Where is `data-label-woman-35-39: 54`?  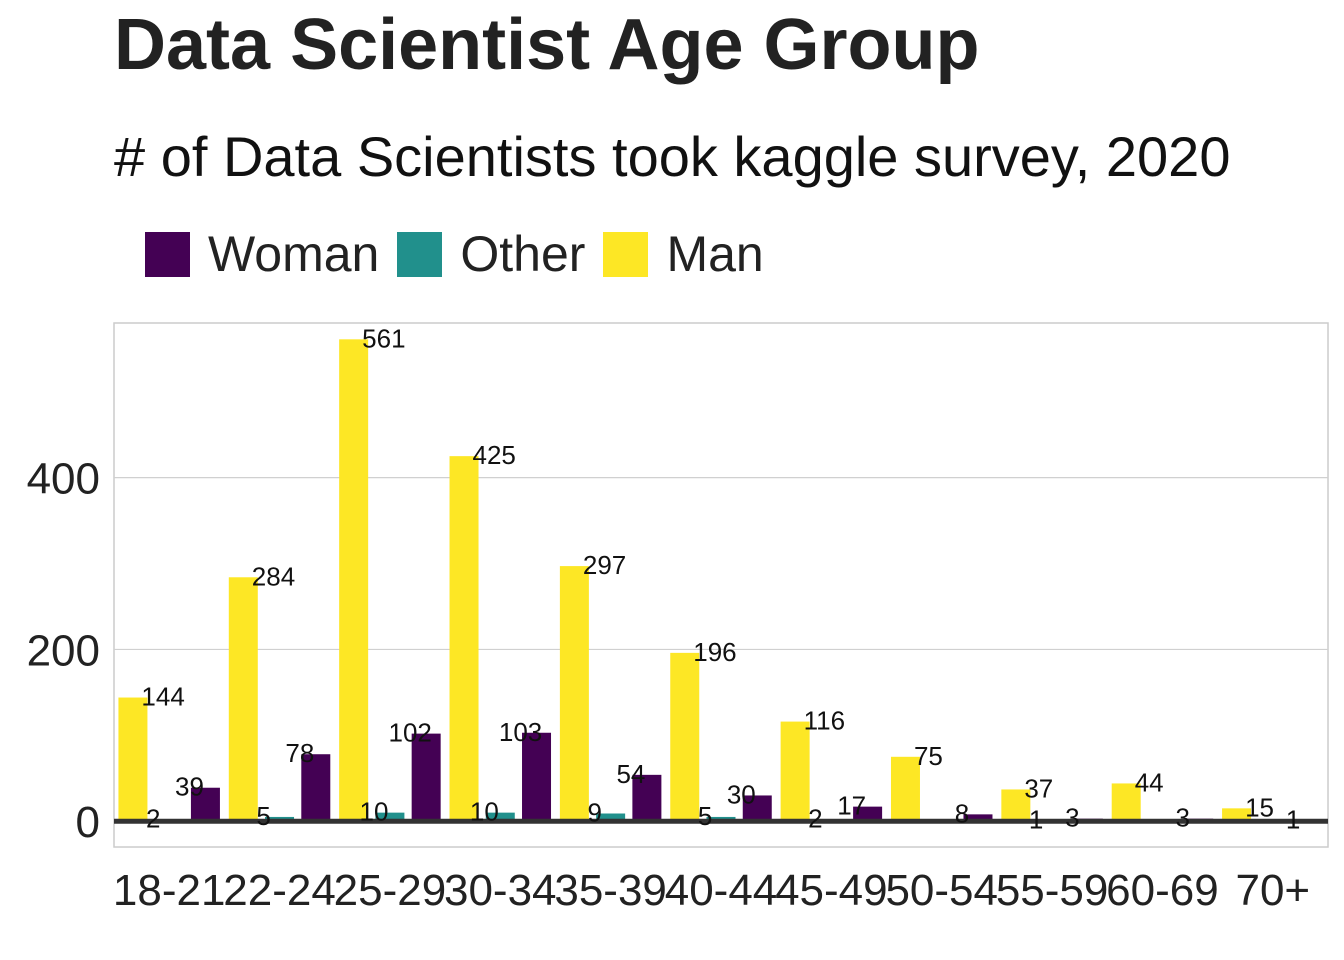
data-label-woman-35-39: 54 is located at coordinates (630, 774).